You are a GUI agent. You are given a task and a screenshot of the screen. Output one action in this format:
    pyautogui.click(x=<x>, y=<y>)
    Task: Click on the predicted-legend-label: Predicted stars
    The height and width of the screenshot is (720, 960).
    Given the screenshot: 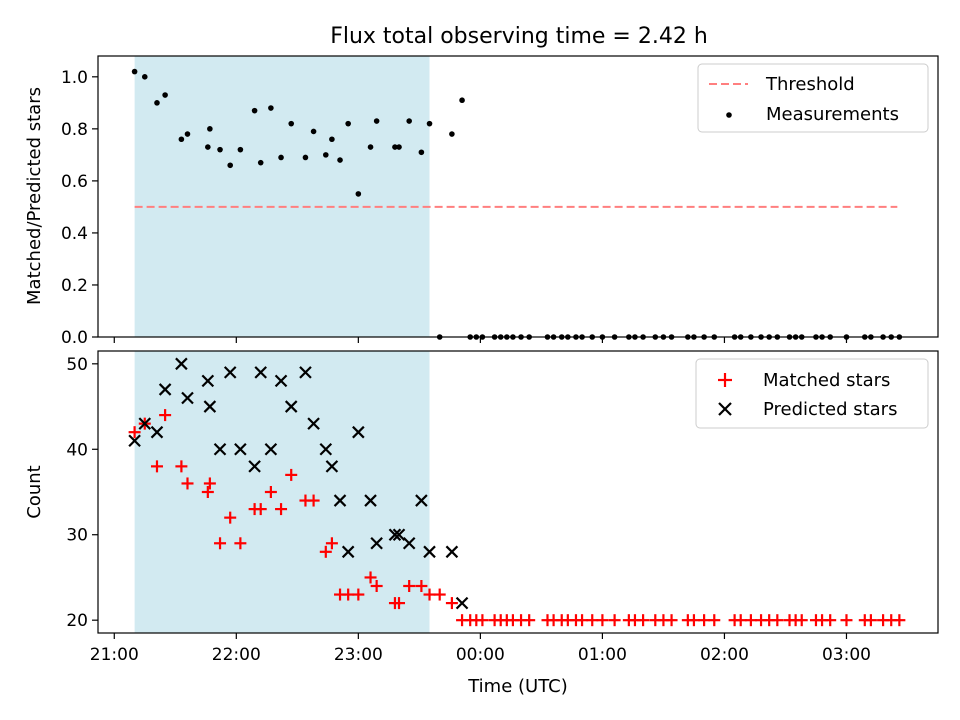 What is the action you would take?
    pyautogui.click(x=830, y=409)
    